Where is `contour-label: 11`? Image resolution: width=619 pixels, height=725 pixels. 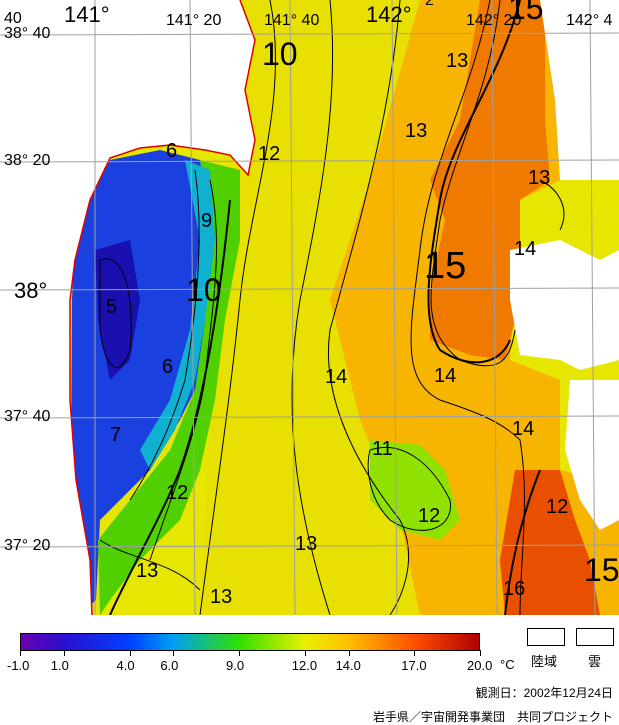
contour-label: 11 is located at coordinates (382, 449).